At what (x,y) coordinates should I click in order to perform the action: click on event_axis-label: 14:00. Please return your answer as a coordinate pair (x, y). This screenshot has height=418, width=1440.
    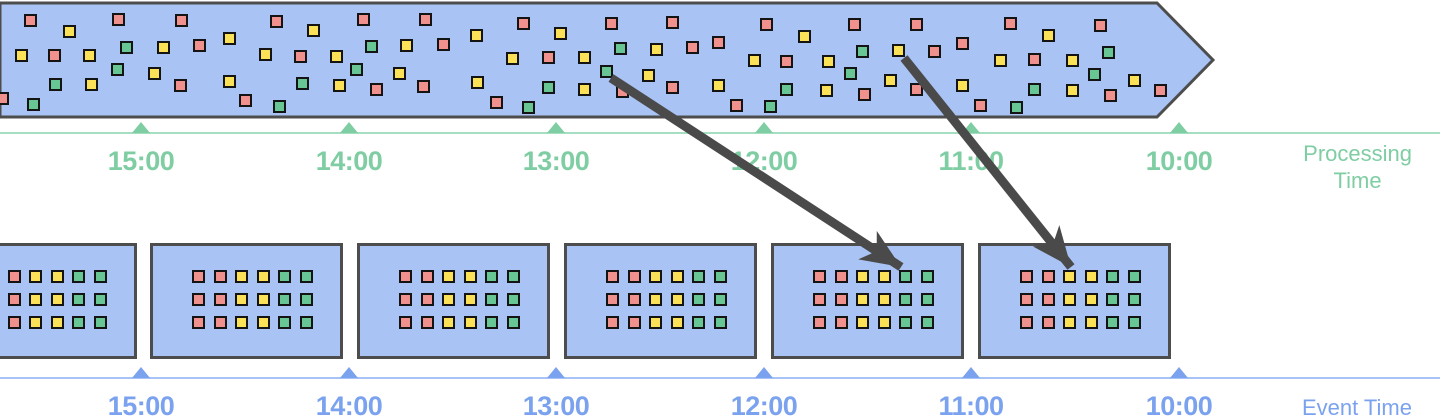
    Looking at the image, I should click on (349, 404).